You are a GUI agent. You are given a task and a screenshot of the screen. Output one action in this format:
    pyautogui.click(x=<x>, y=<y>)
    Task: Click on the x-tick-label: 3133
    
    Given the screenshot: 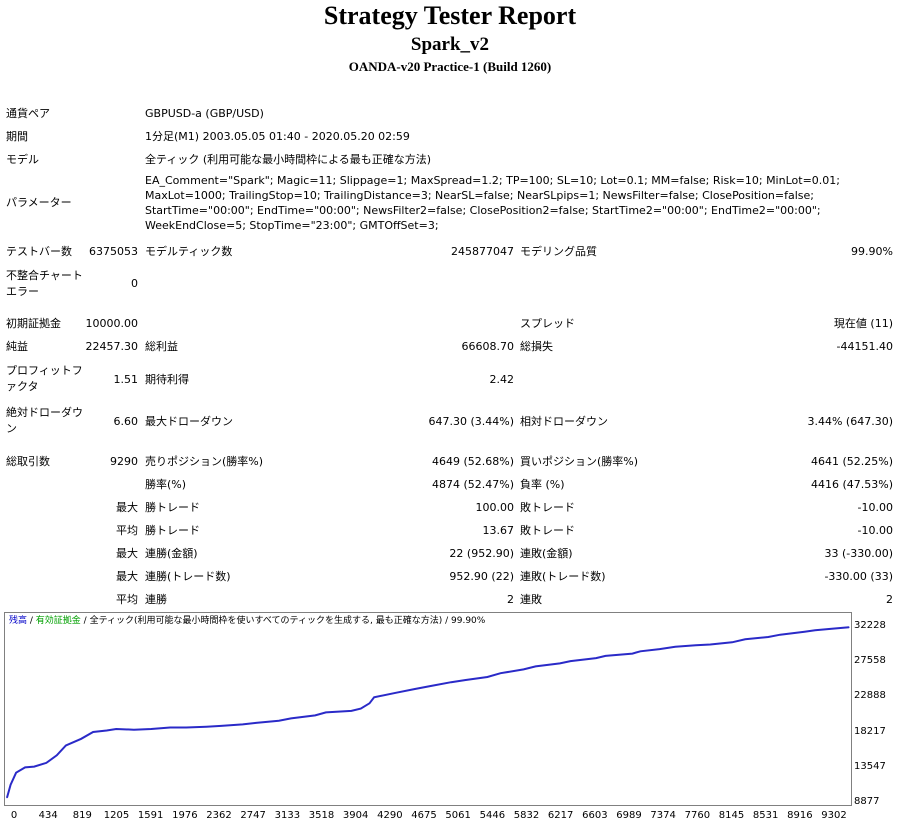 What is the action you would take?
    pyautogui.click(x=287, y=815)
    